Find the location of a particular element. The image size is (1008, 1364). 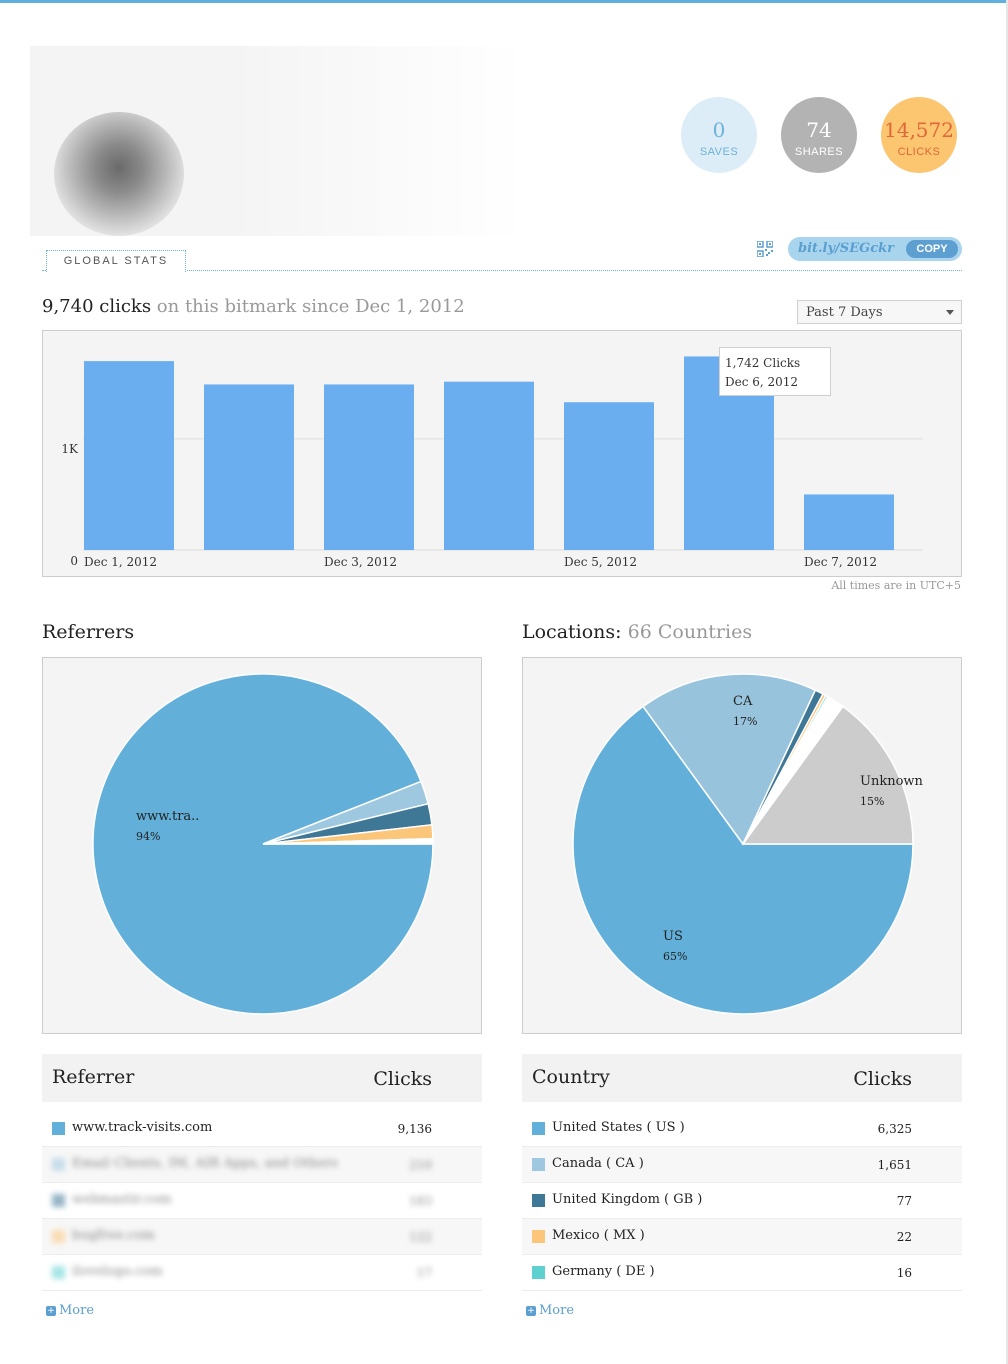

country-name: Germany ( DE ) is located at coordinates (603, 1271).